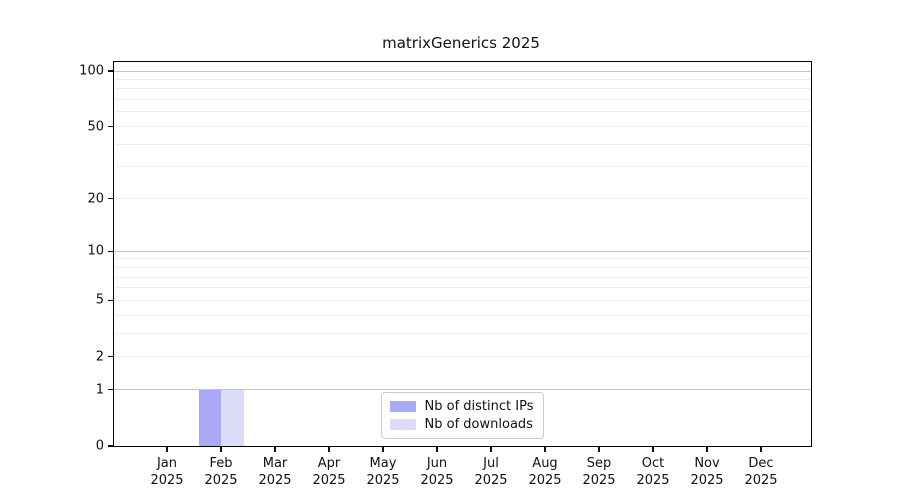 The image size is (900, 500). Describe the element at coordinates (274, 472) in the screenshot. I see `x-tick-label: Mar 2025` at that location.